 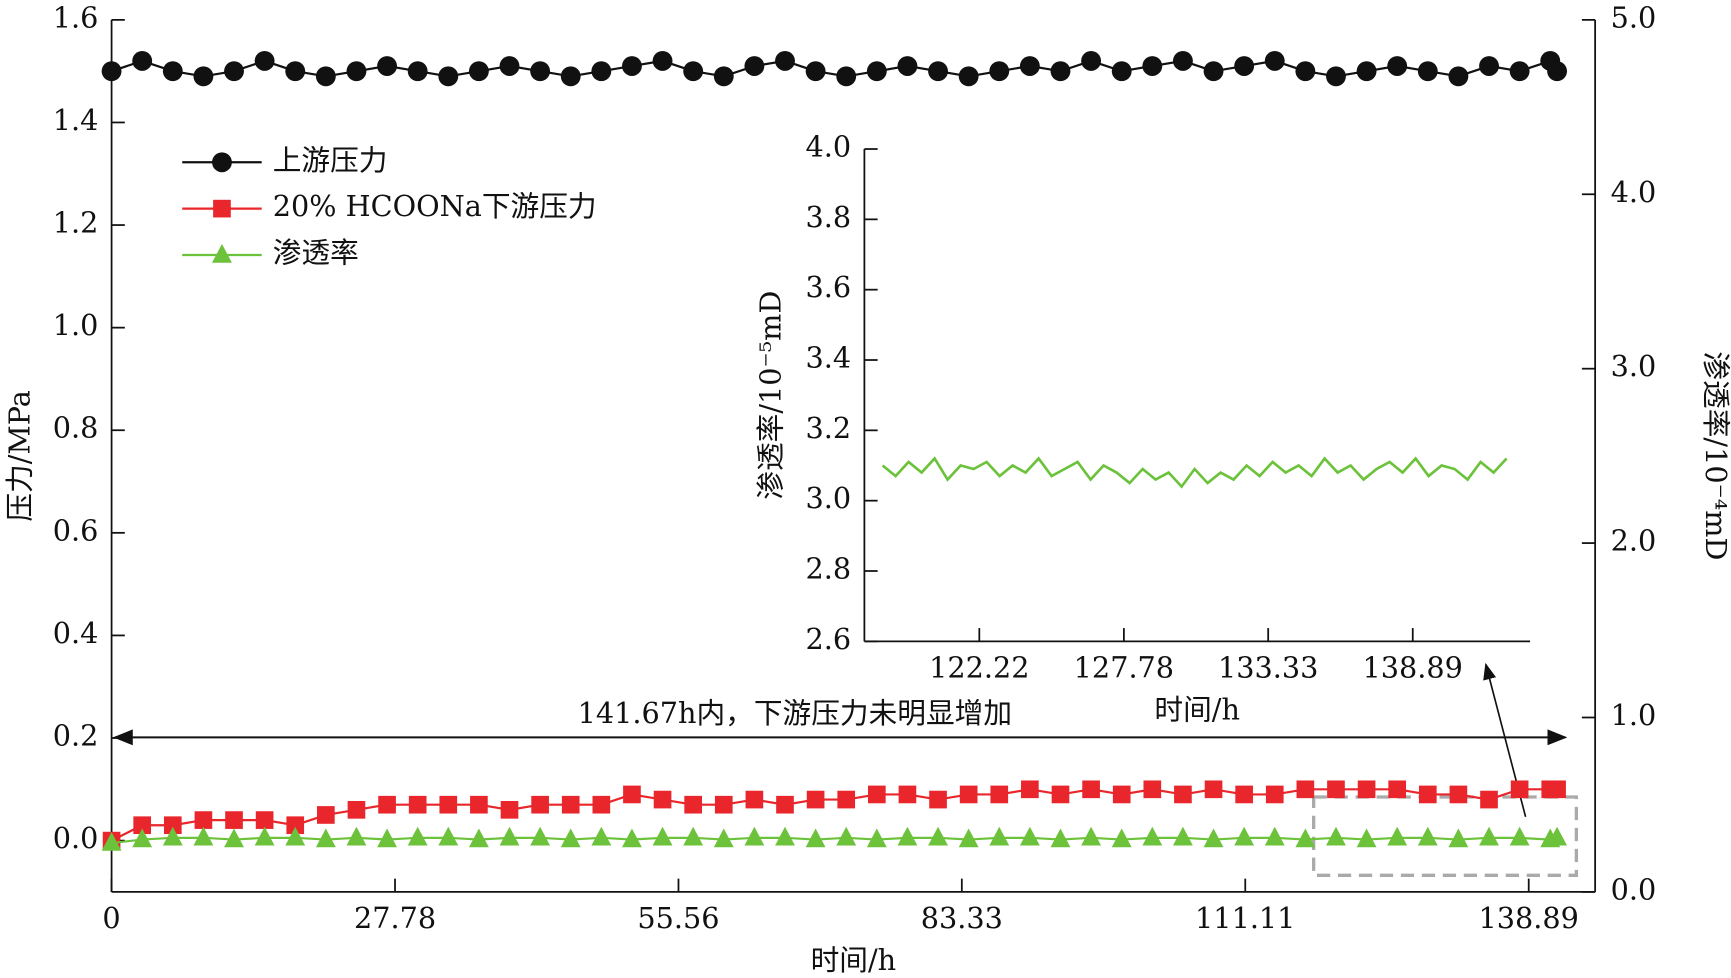 What do you see at coordinates (678, 918) in the screenshot?
I see `x-tick-label: 55.56` at bounding box center [678, 918].